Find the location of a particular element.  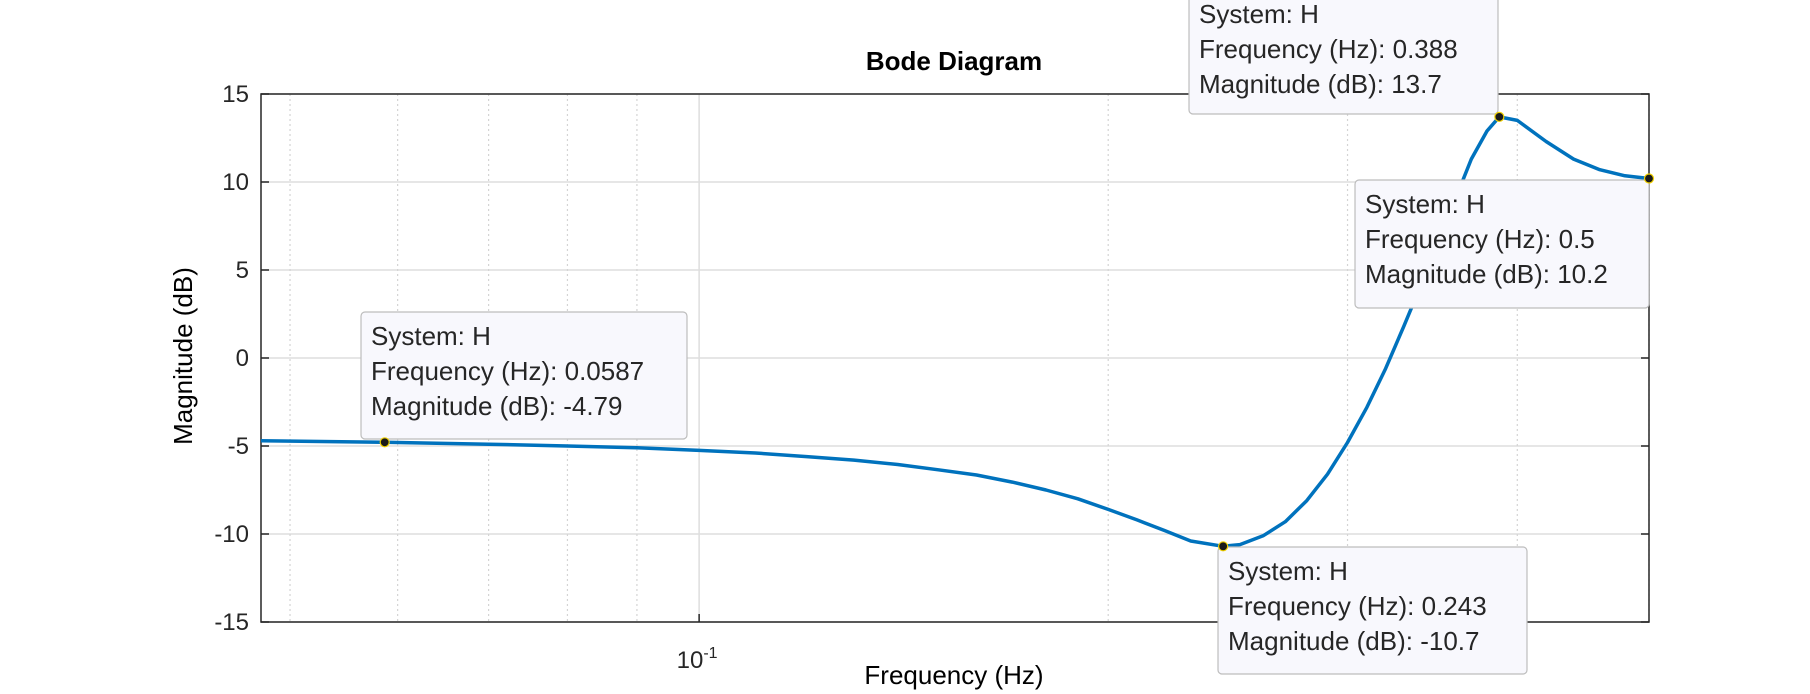

y-tick-label: -5 is located at coordinates (238, 446).